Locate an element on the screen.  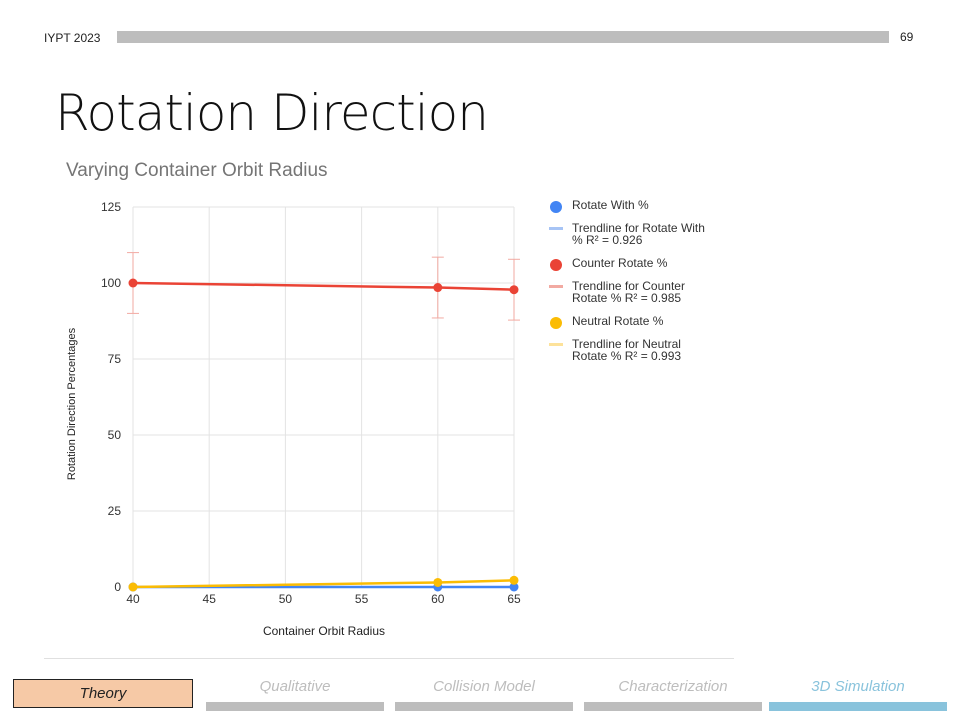
legend-marker-neutral-rotate is located at coordinates (556, 323).